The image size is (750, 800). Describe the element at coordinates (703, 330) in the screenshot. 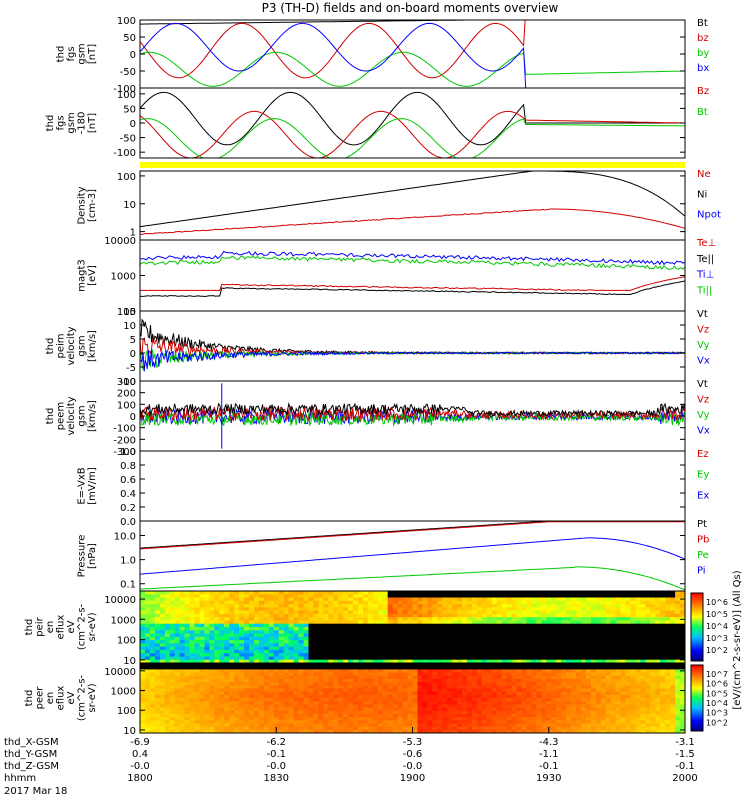

I see `legend-Vz: Vz` at that location.